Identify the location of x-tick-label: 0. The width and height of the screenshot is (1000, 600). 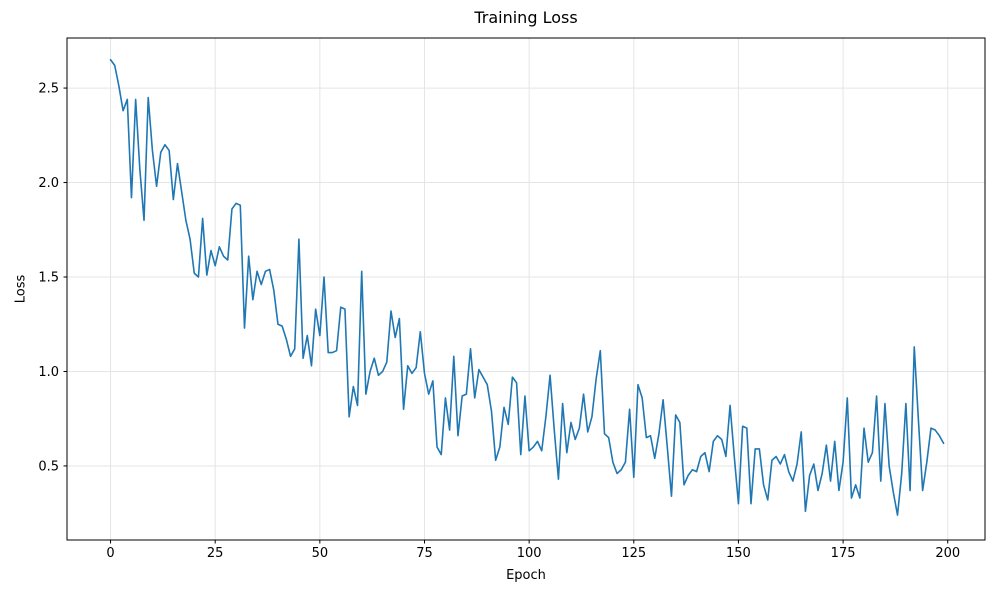
(110, 553).